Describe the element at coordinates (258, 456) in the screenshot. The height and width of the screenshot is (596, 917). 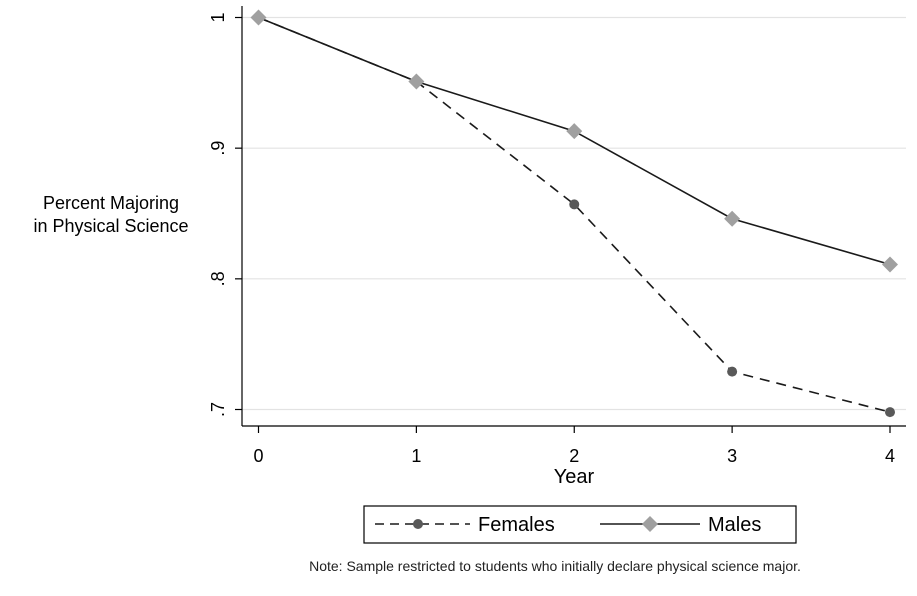
I see `x-tick-label-0: 0` at that location.